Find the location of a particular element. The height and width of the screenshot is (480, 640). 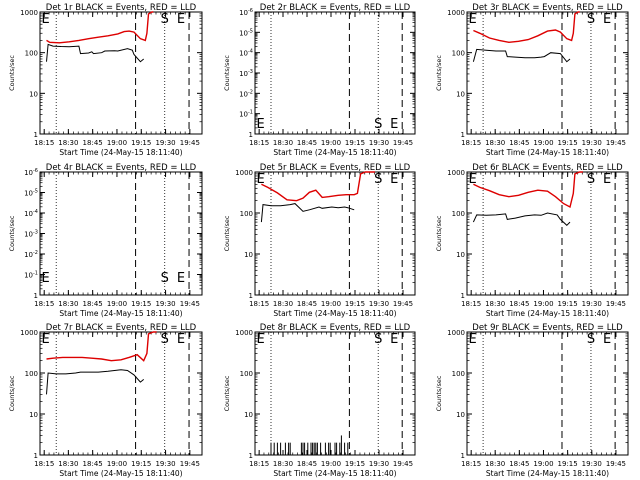

y-tick-label: 10⁻¹ is located at coordinates (31, 275).